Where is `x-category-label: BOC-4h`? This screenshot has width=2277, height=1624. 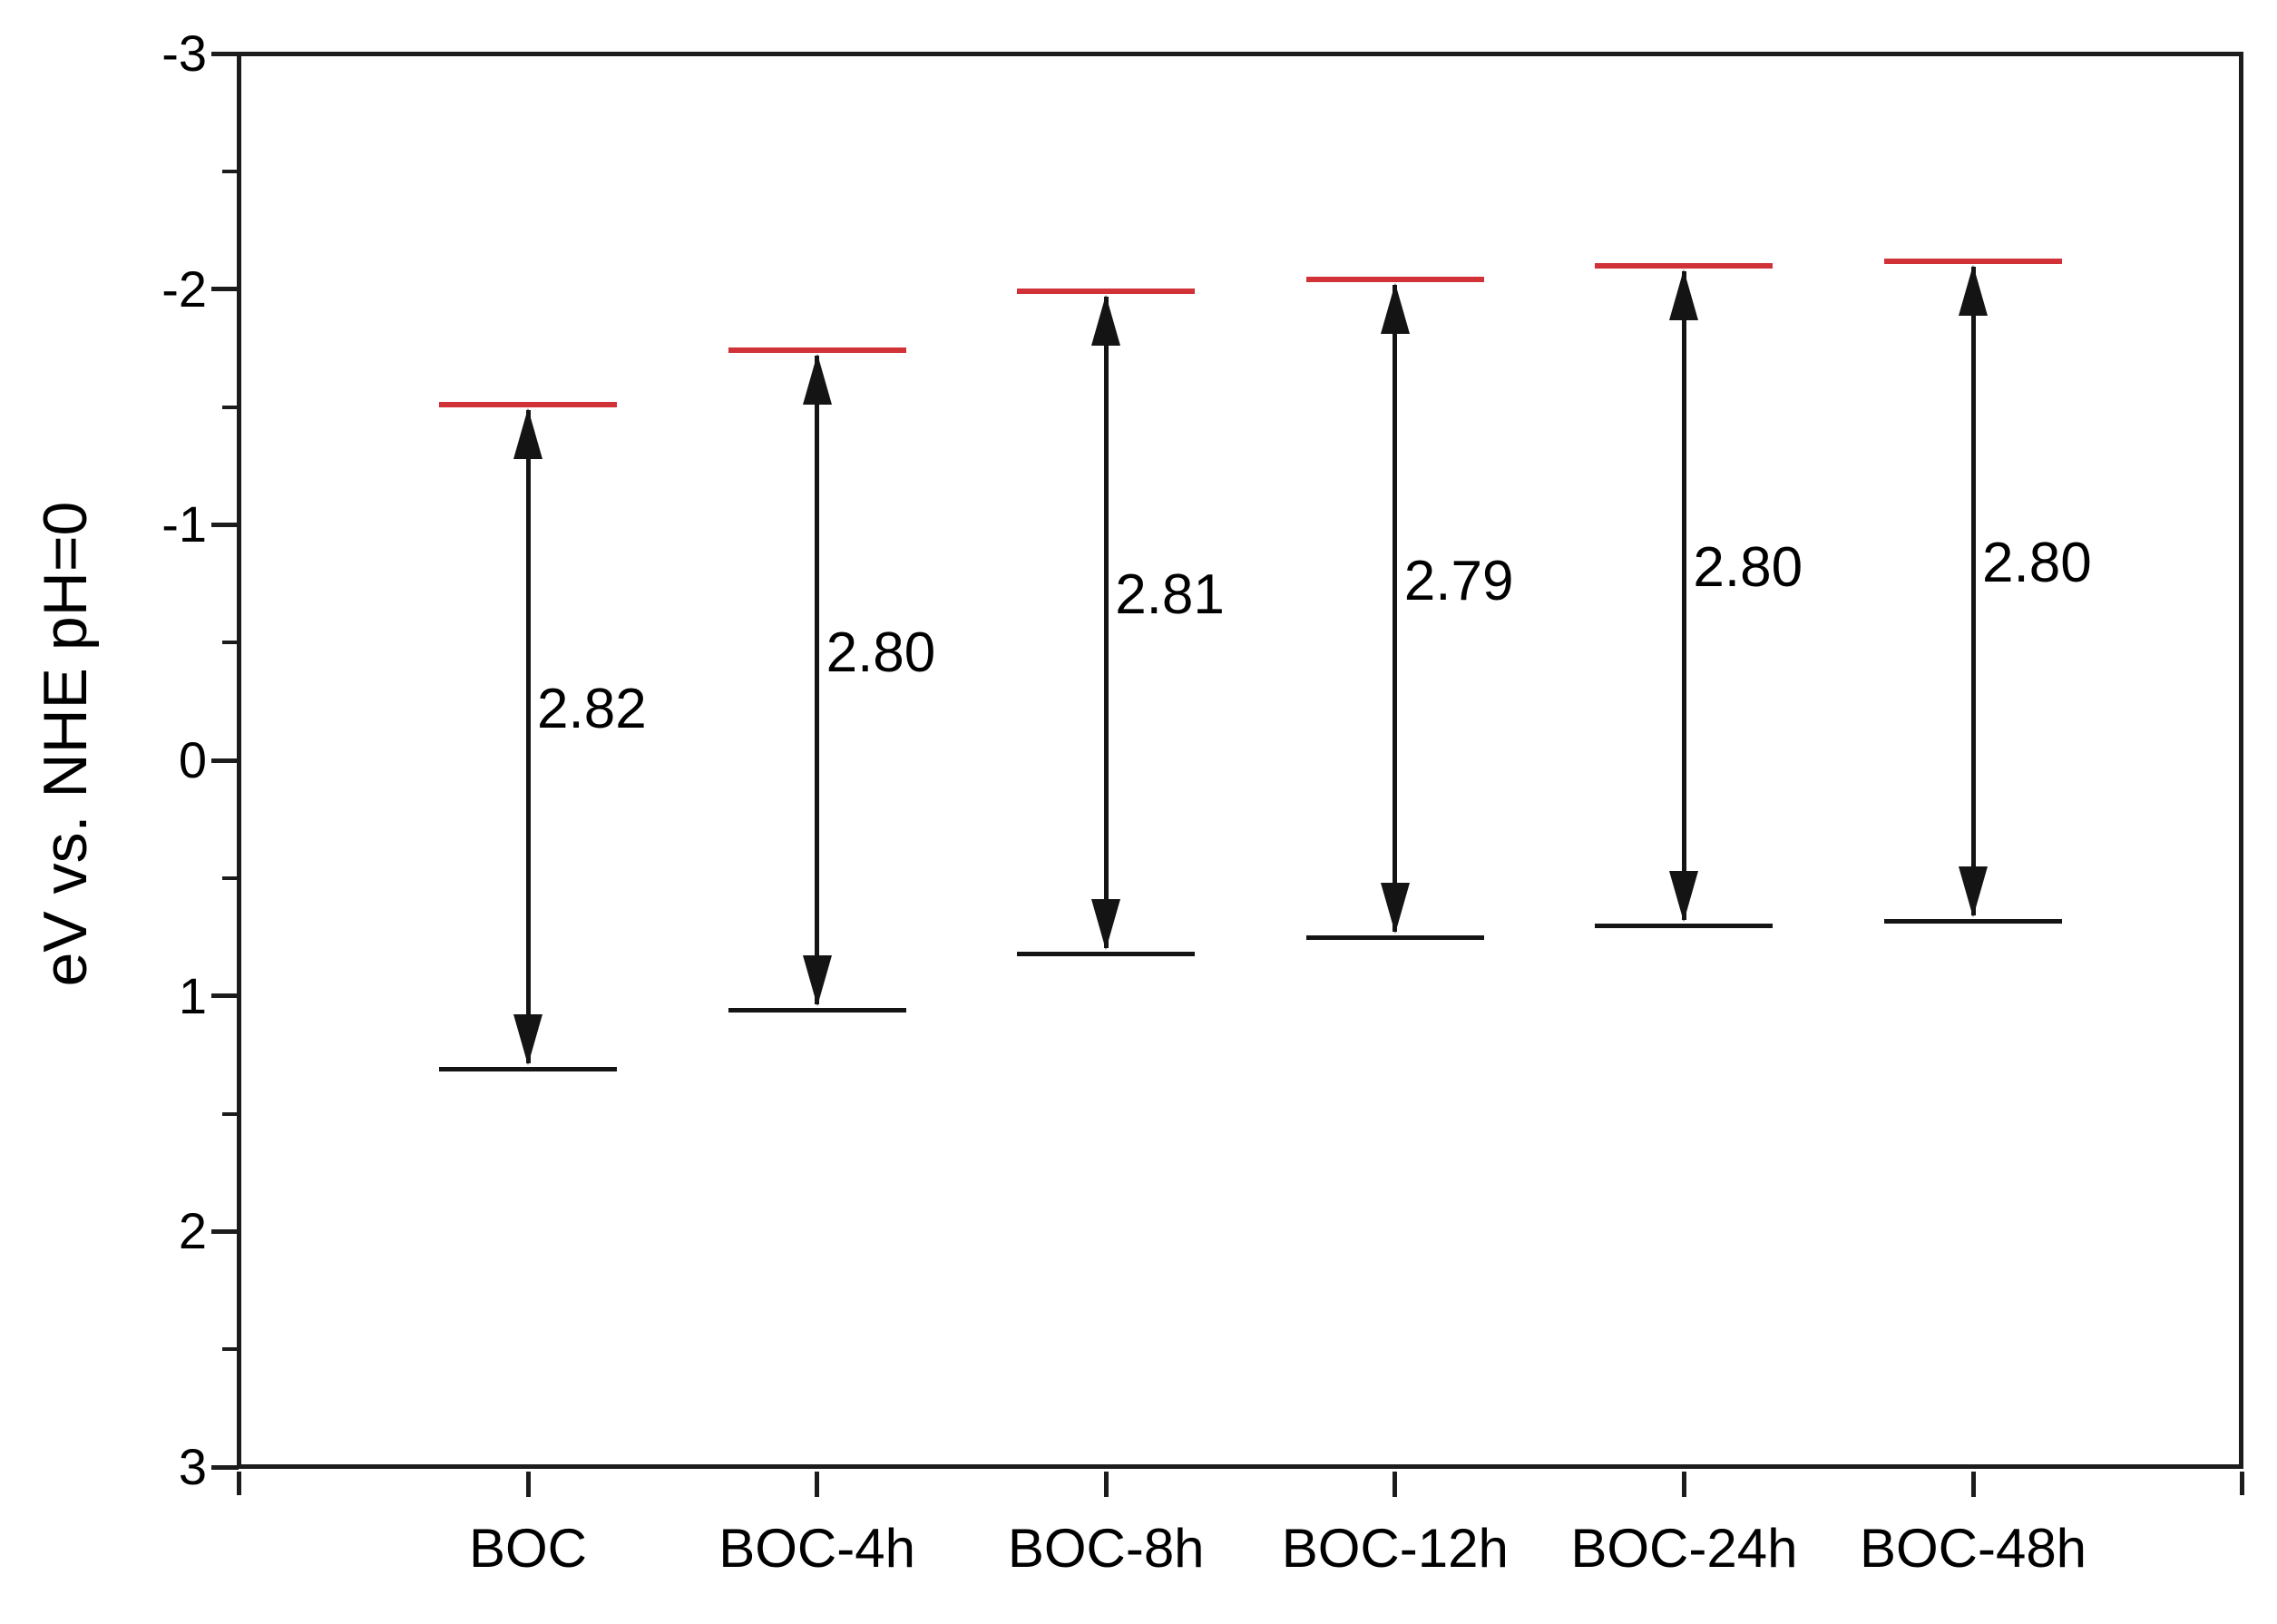
x-category-label: BOC-4h is located at coordinates (816, 1548).